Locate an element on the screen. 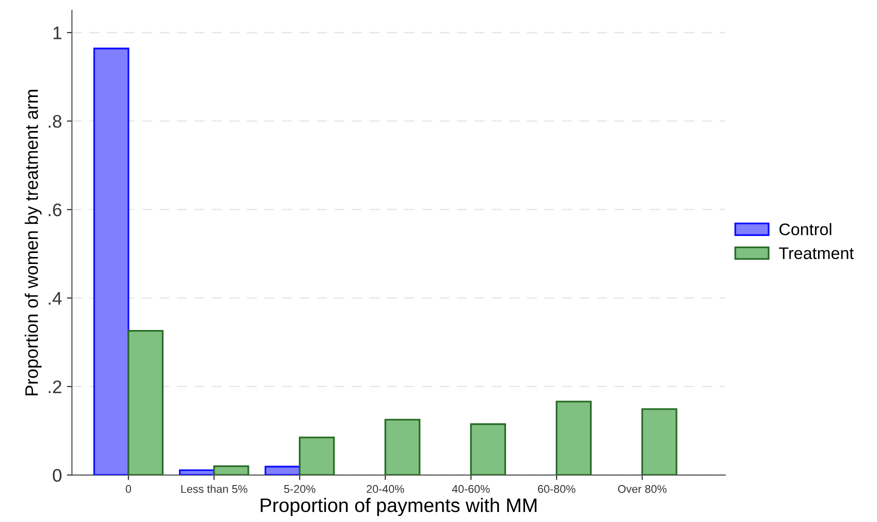  x-tick-label: 40-60% is located at coordinates (471, 489).